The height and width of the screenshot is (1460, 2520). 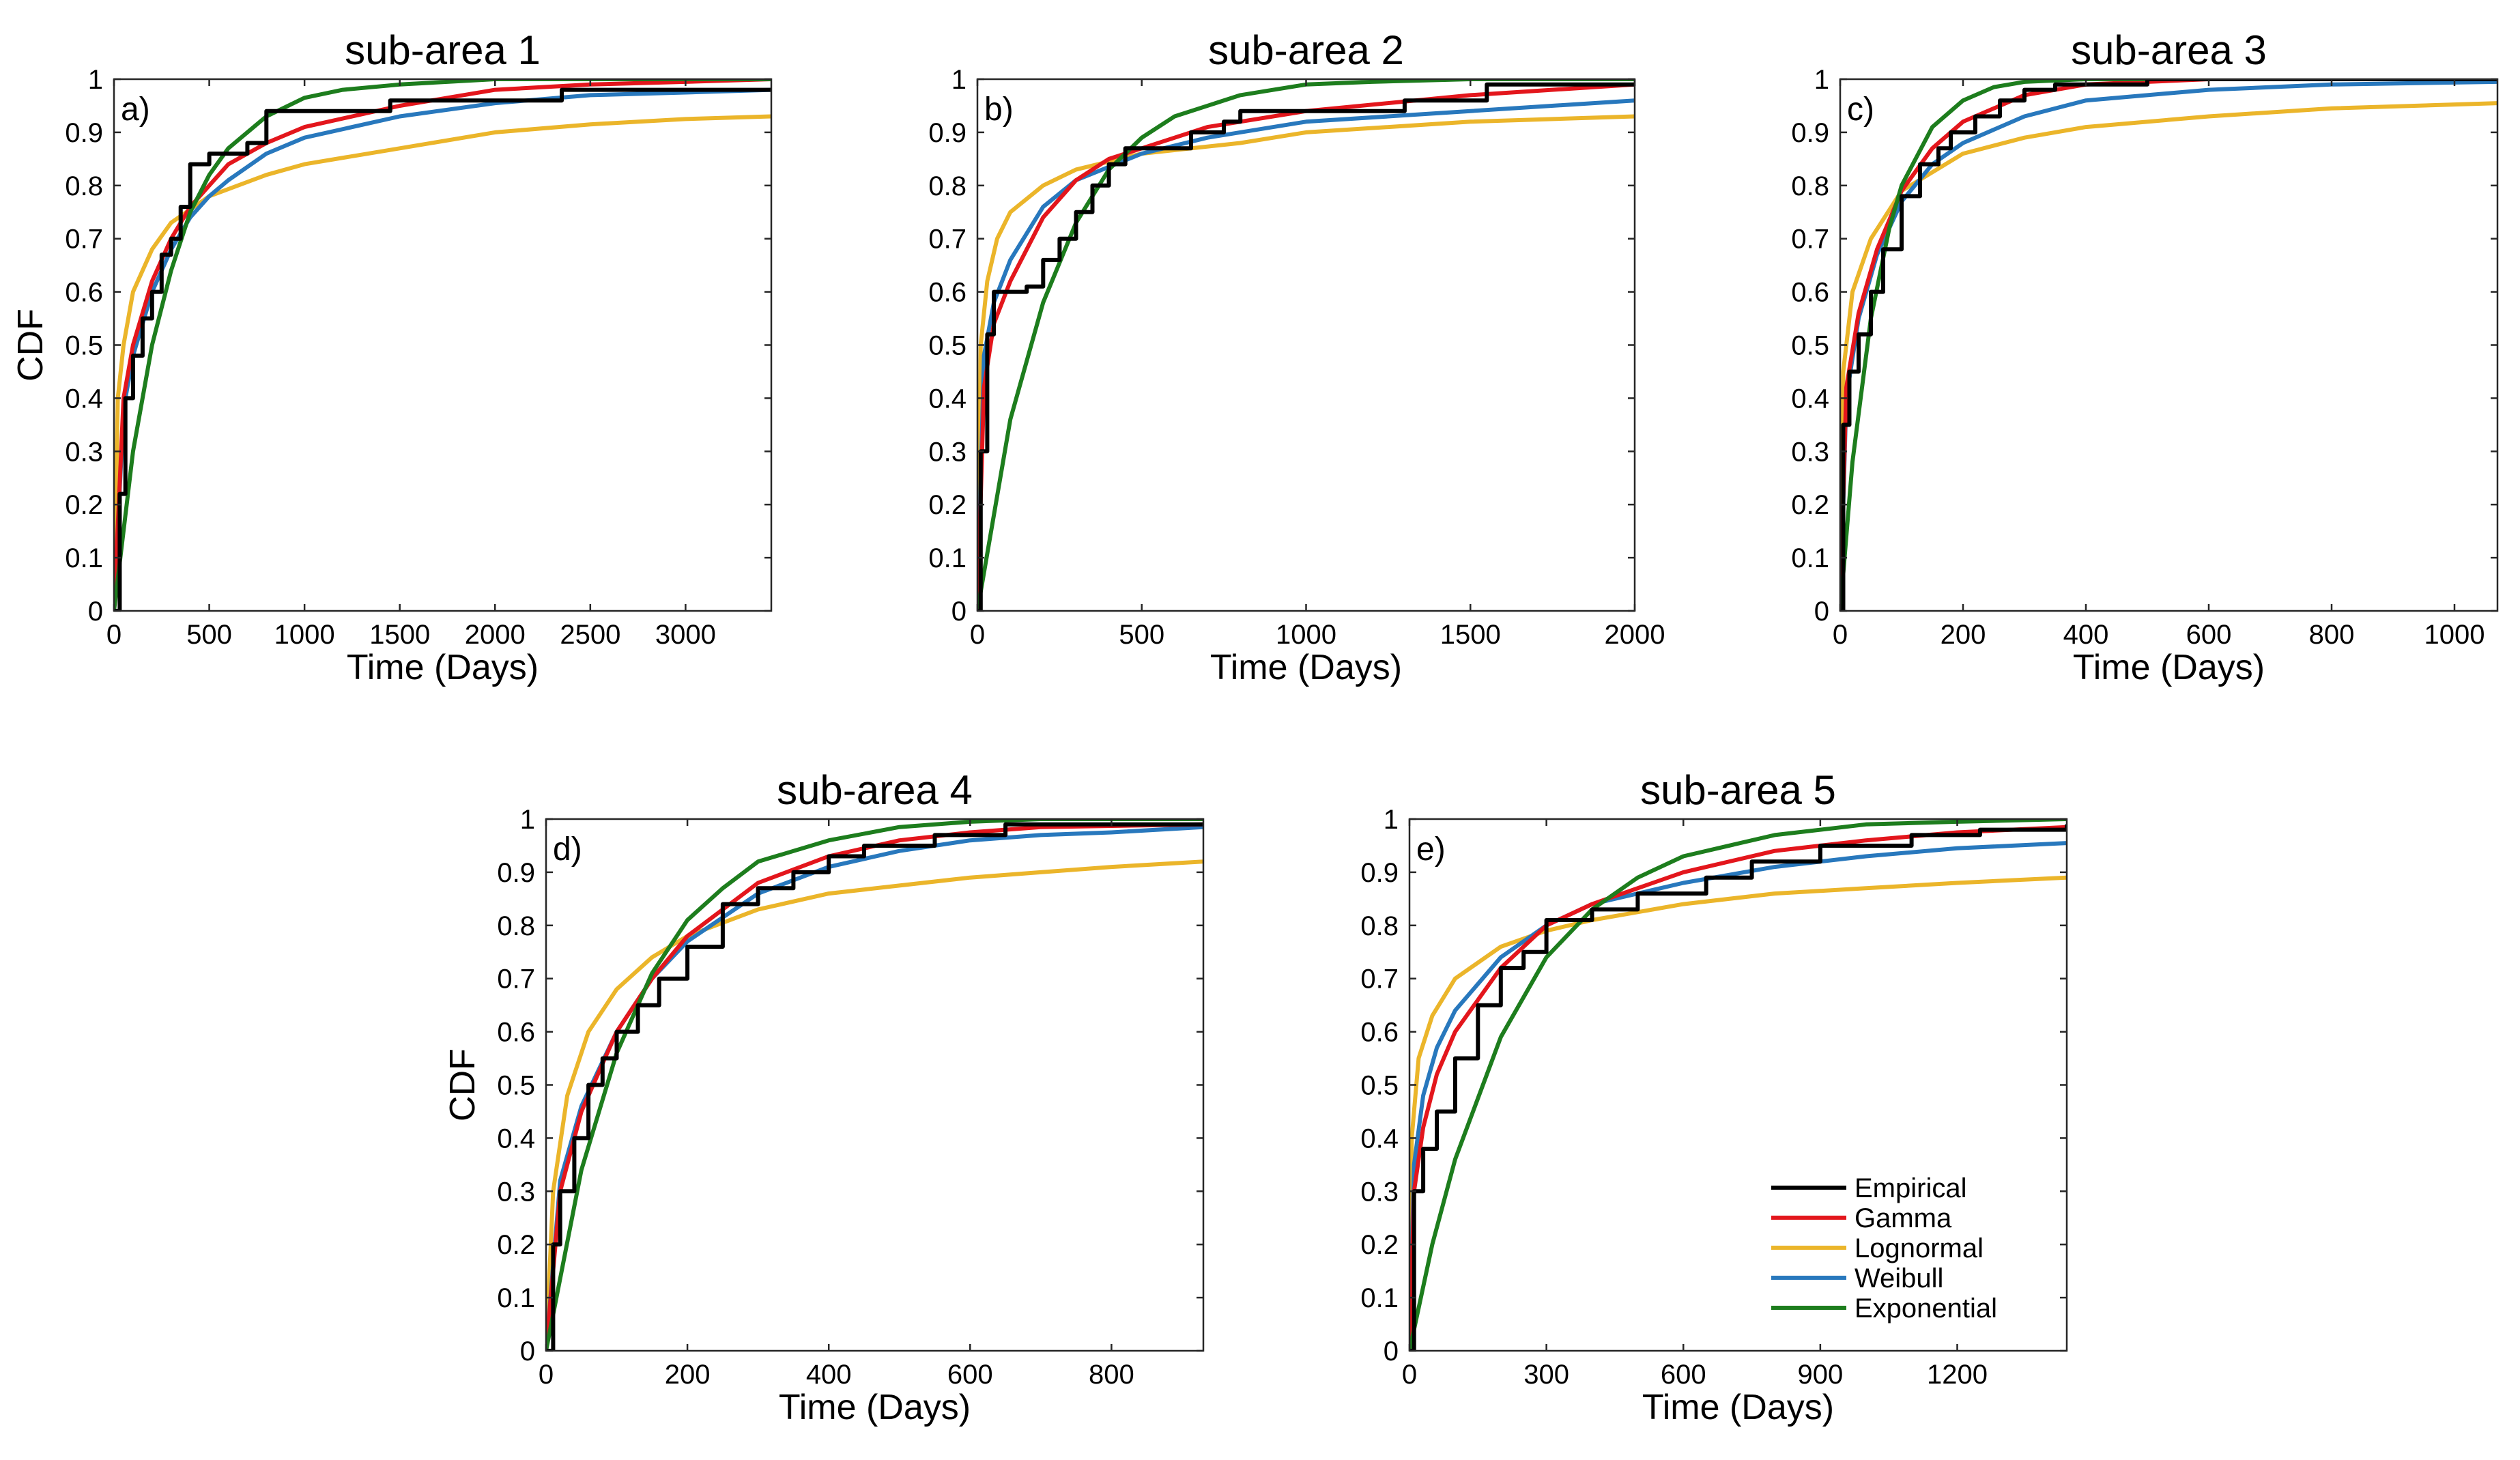 I want to click on chart-title: sub-area 1, so click(x=443, y=50).